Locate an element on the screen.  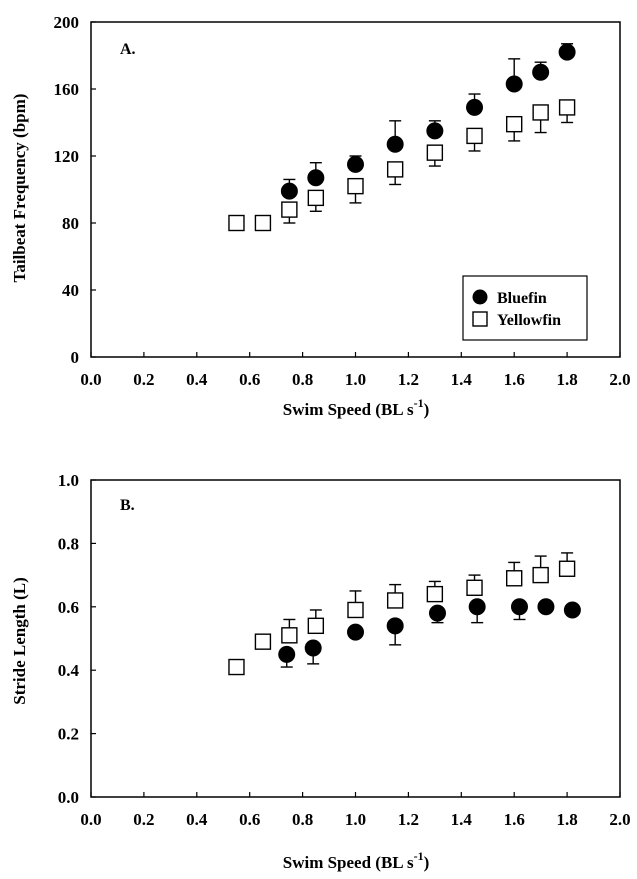
x-tick-label-a: 1.8 is located at coordinates (566, 379).